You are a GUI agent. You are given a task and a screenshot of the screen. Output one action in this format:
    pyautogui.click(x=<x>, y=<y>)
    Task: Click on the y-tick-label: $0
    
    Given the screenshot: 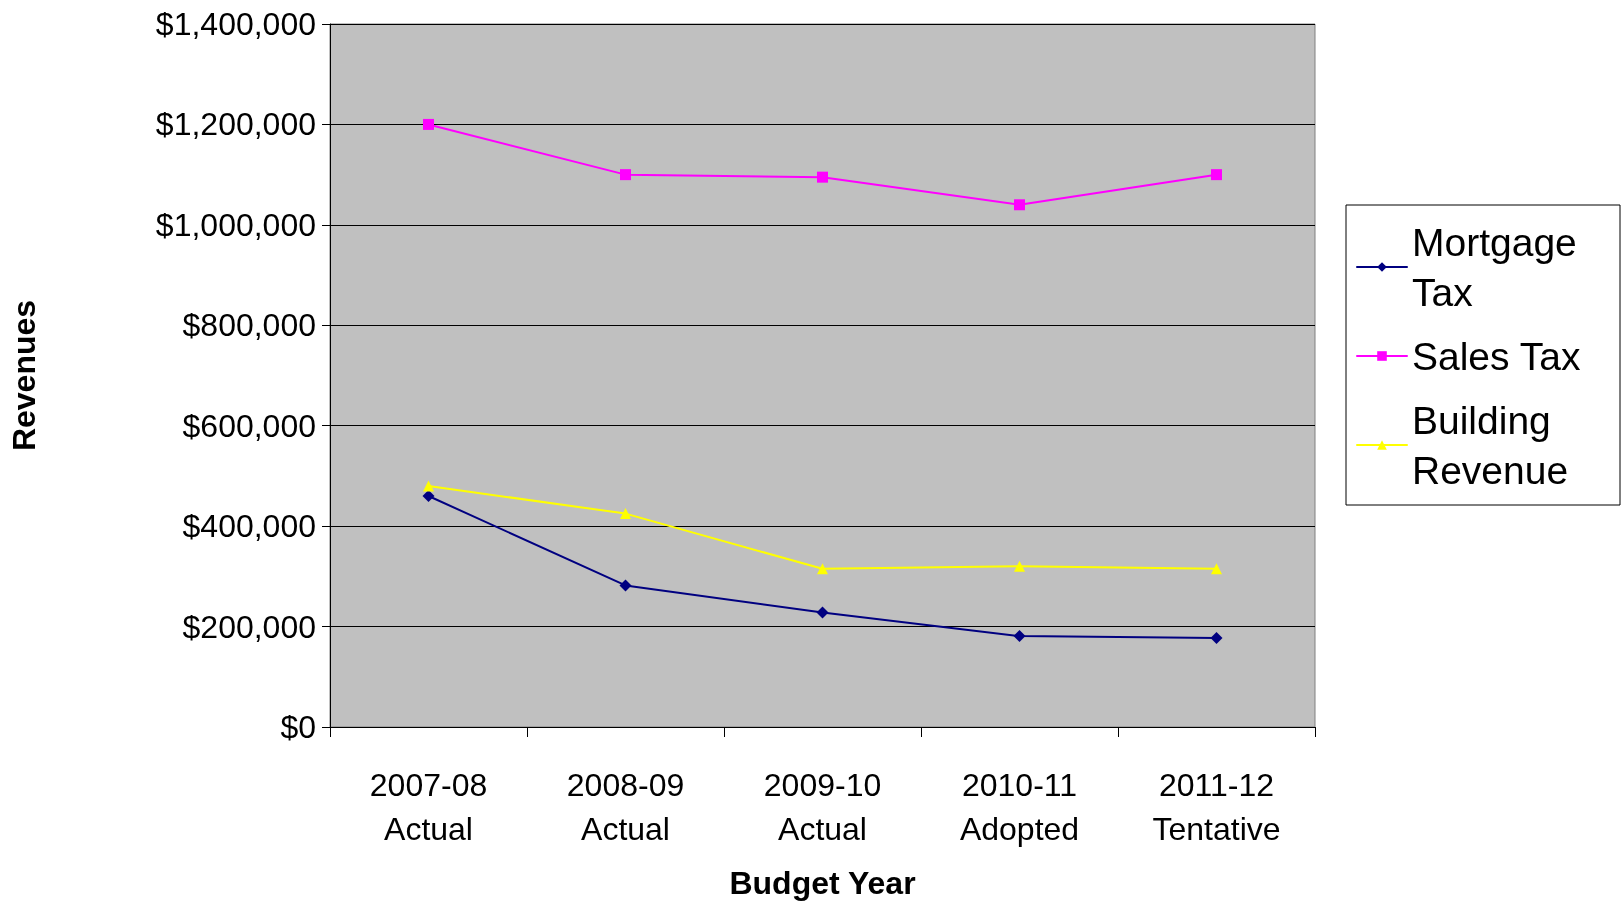 What is the action you would take?
    pyautogui.click(x=298, y=727)
    